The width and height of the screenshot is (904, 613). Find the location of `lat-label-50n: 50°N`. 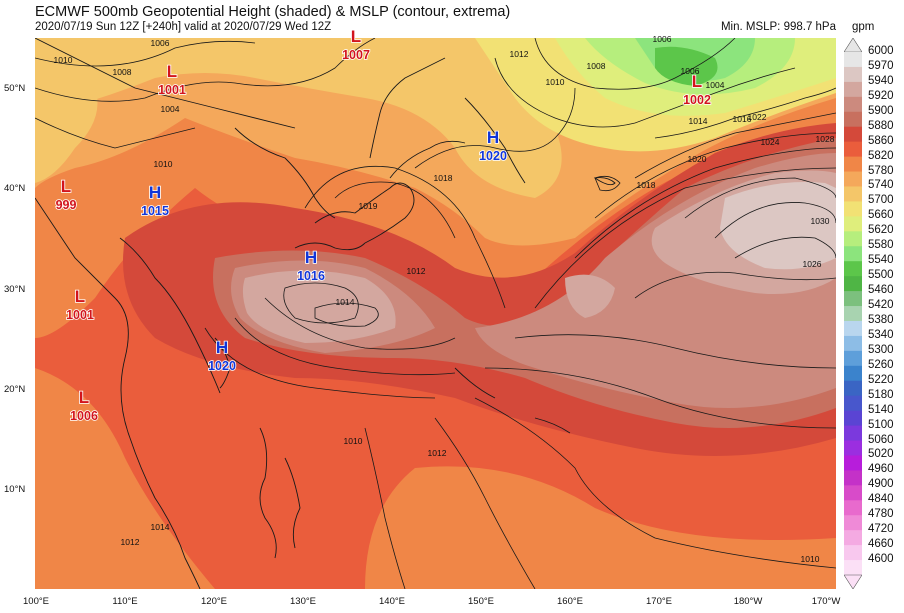

lat-label-50n: 50°N is located at coordinates (15, 88).